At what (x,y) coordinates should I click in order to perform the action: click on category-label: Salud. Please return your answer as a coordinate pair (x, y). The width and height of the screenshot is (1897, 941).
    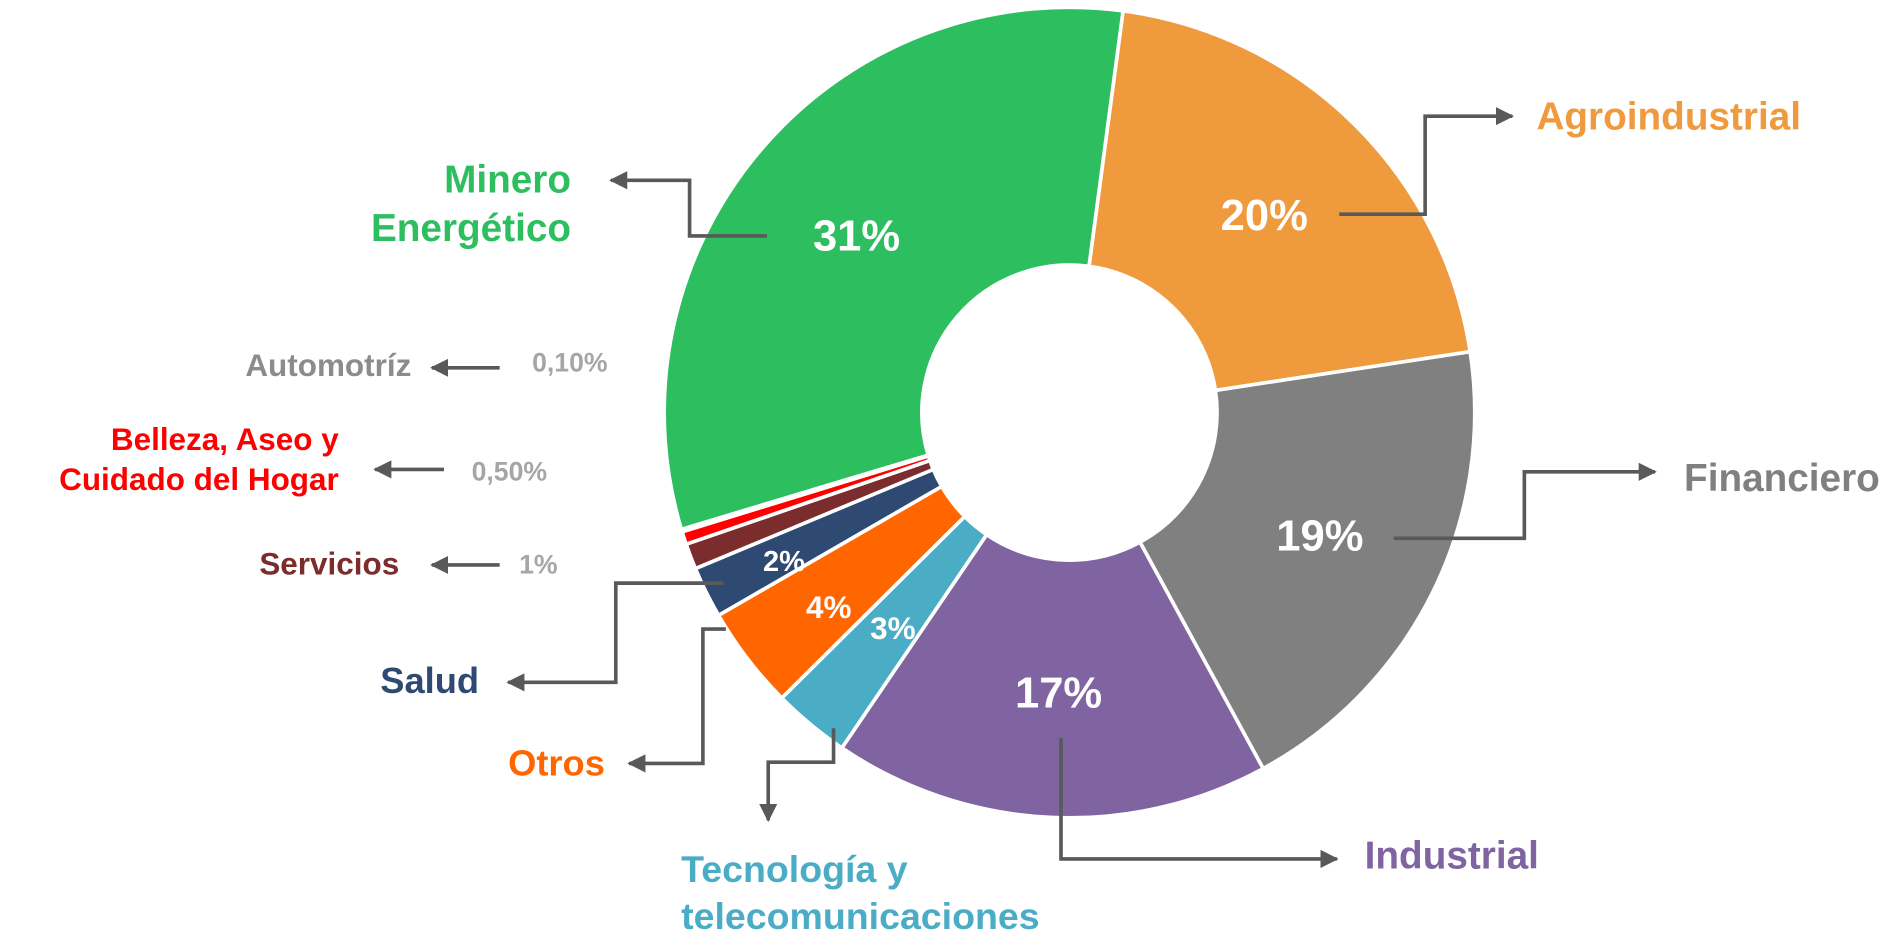
    Looking at the image, I should click on (430, 681).